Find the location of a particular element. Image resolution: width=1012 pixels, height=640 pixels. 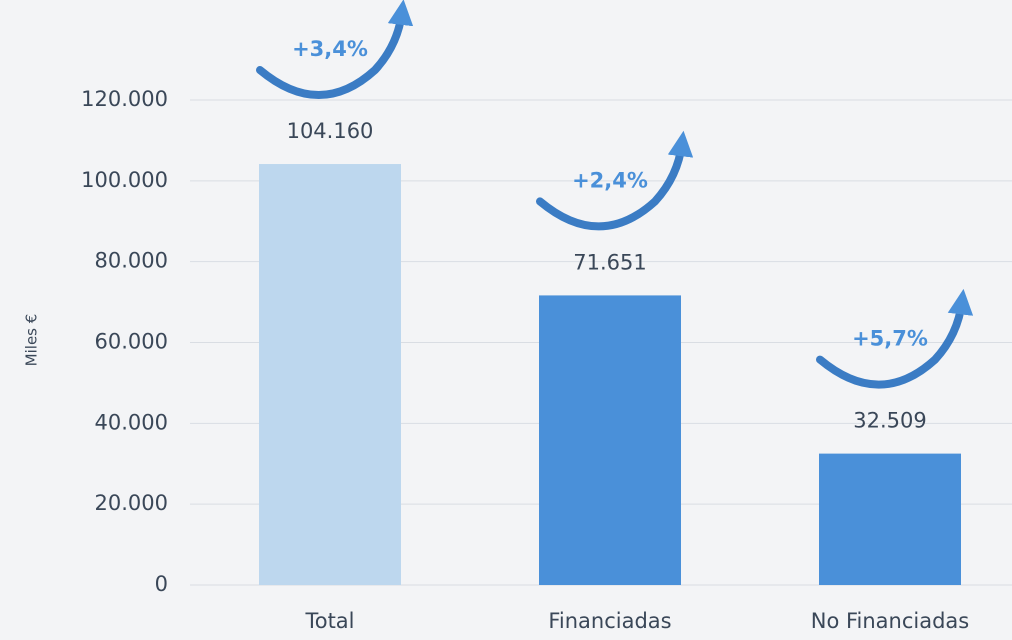

x-tick-label: Total is located at coordinates (329, 621).